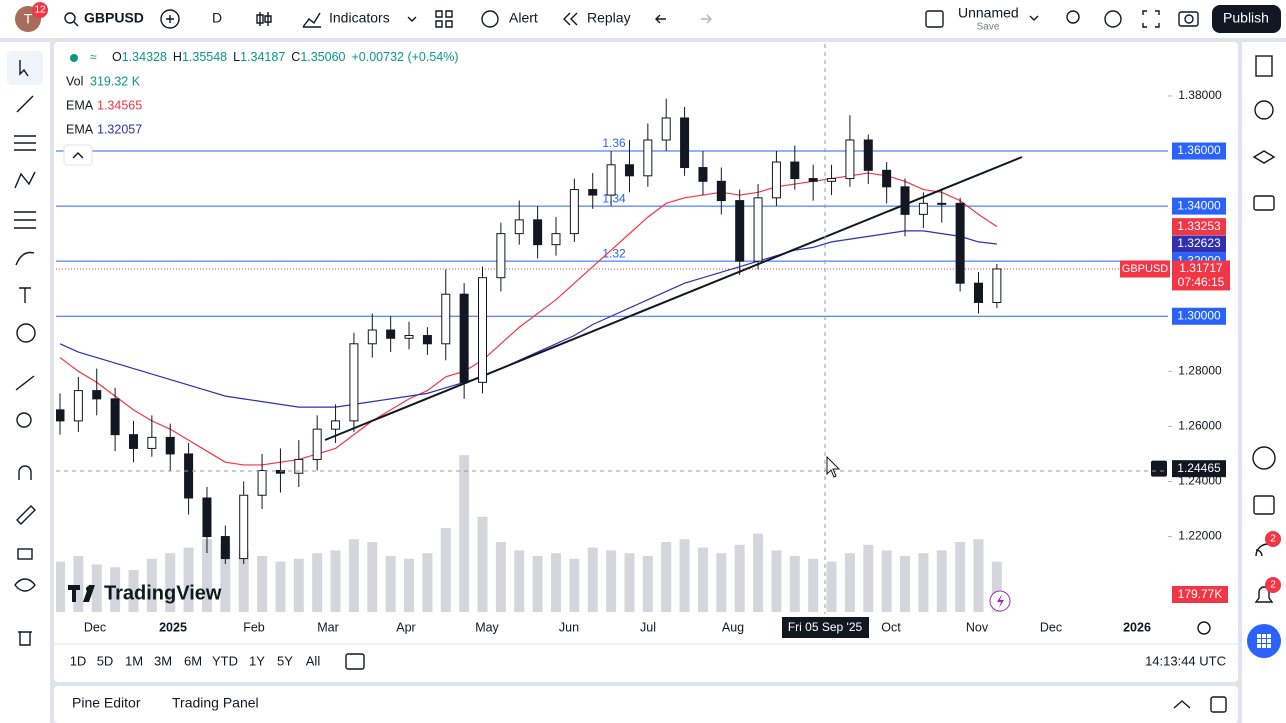 This screenshot has height=723, width=1286. I want to click on alert-icon, so click(490, 19).